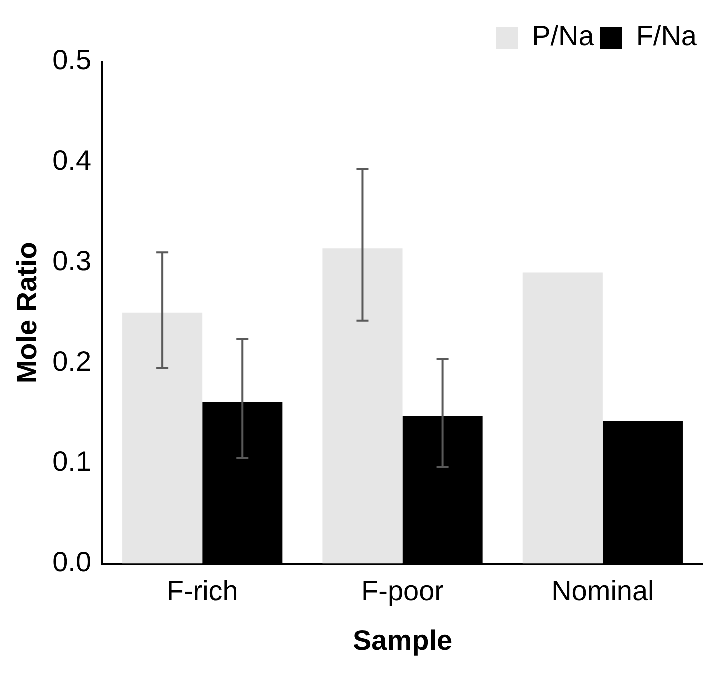 The width and height of the screenshot is (725, 674). Describe the element at coordinates (72, 462) in the screenshot. I see `y-tick-label: 0.1` at that location.